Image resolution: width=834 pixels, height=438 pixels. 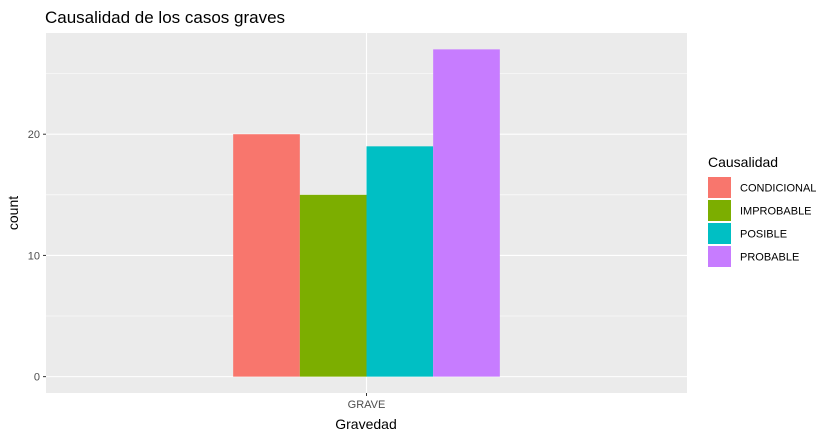 I want to click on legend-label-probable: PROBABLE, so click(x=769, y=258).